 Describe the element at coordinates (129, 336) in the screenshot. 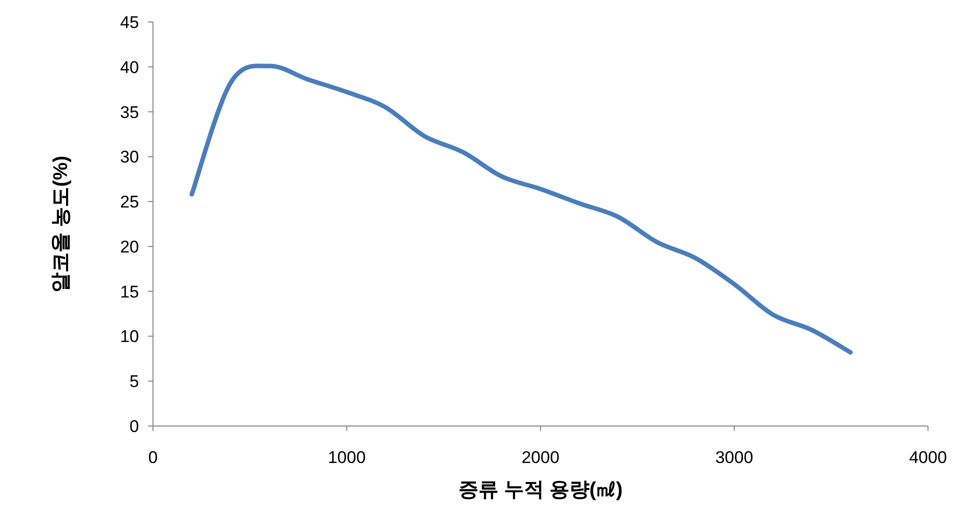

I see `y-tick-label: 10` at that location.